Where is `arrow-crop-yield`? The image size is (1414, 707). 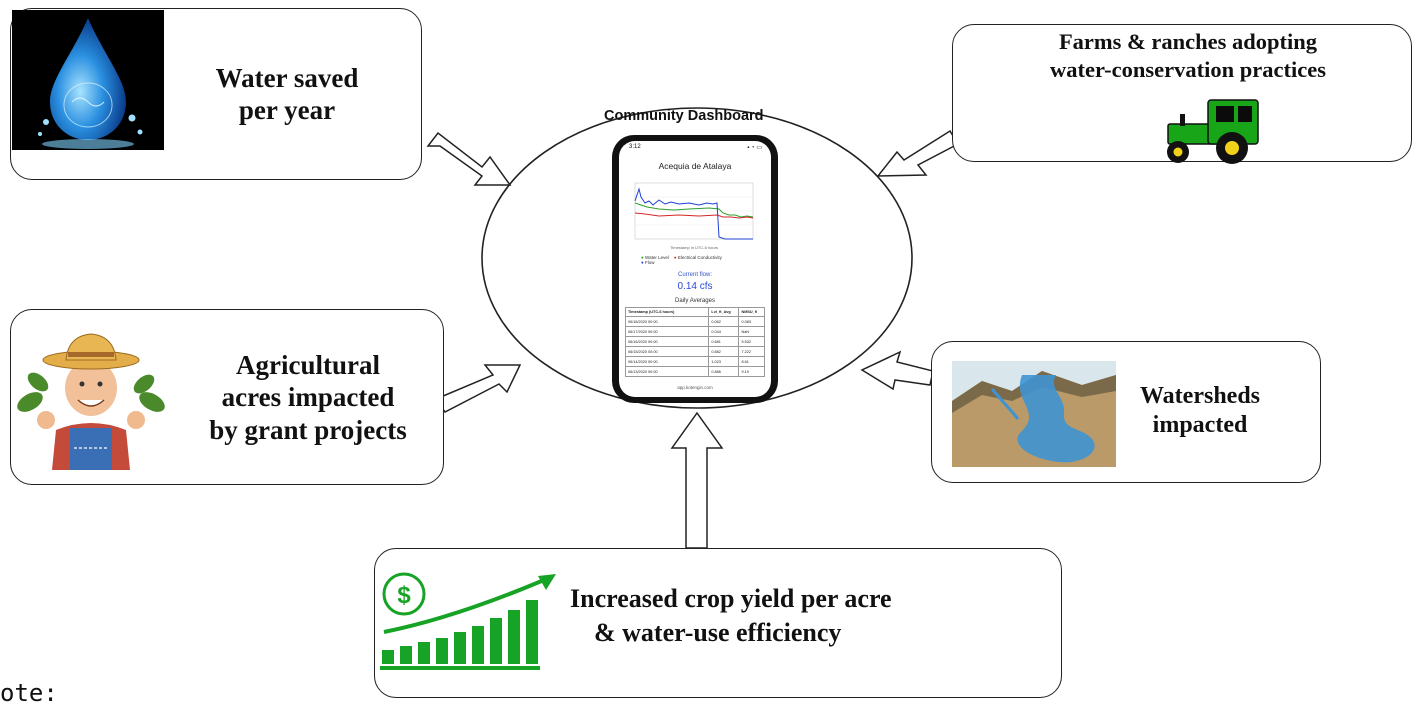
arrow-crop-yield is located at coordinates (697, 480).